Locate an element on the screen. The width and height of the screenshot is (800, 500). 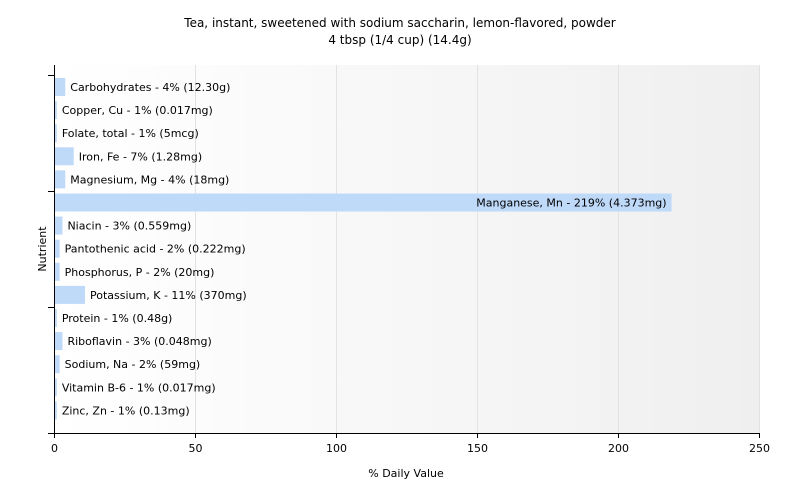
bar-label: Zinc, Zn - 1% (0.13mg) is located at coordinates (126, 410).